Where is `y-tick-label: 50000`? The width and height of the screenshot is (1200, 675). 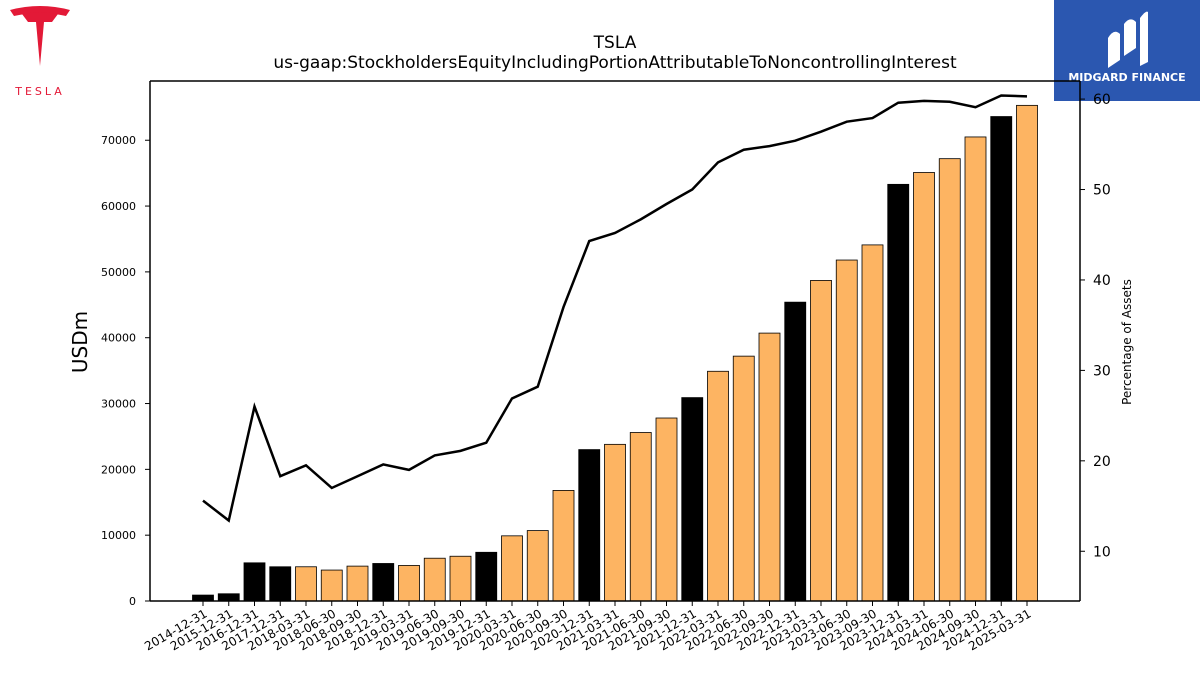 y-tick-label: 50000 is located at coordinates (118, 272).